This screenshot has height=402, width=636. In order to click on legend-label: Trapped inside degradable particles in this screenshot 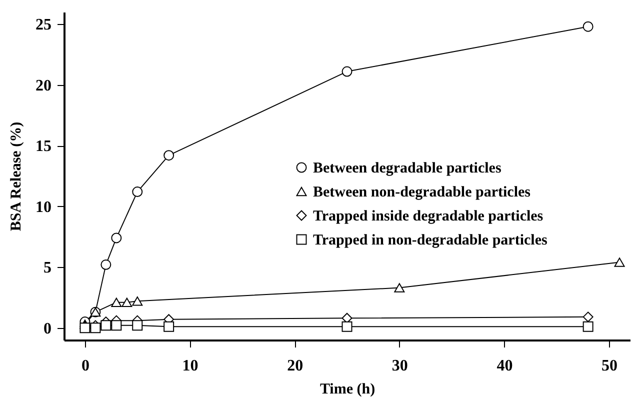, I will do `click(428, 216)`.